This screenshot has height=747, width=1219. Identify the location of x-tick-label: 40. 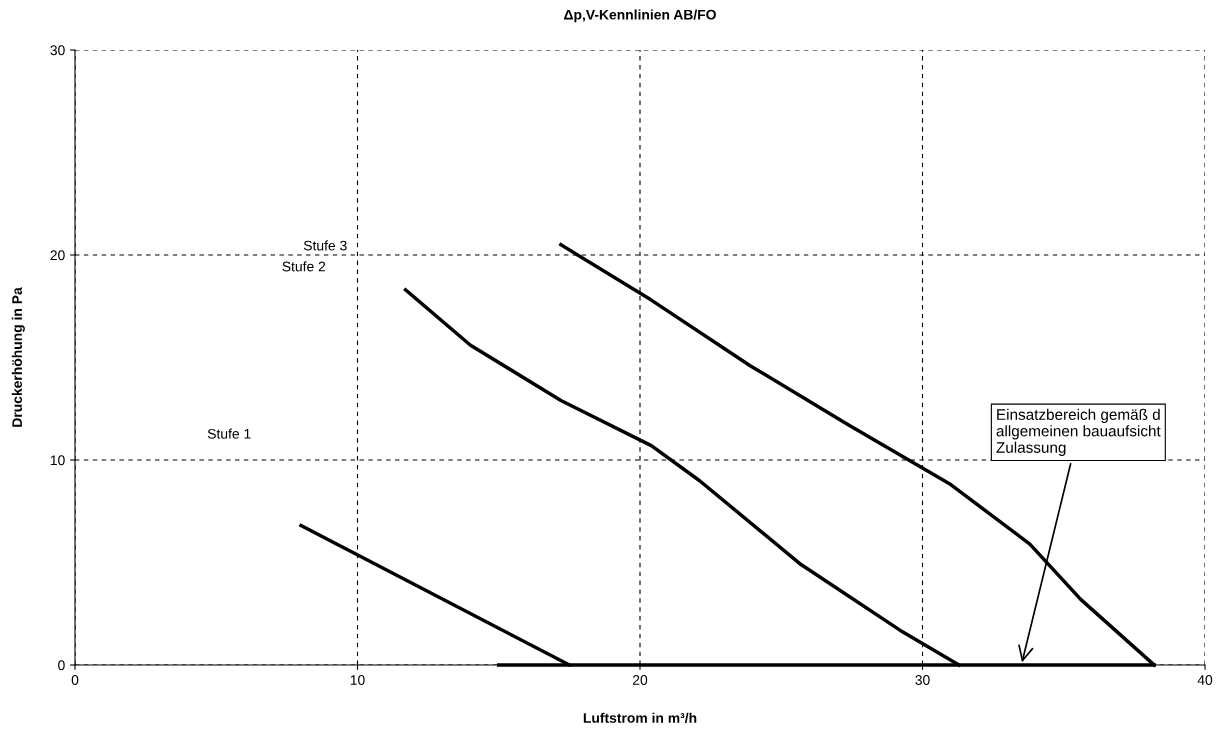
(1205, 680).